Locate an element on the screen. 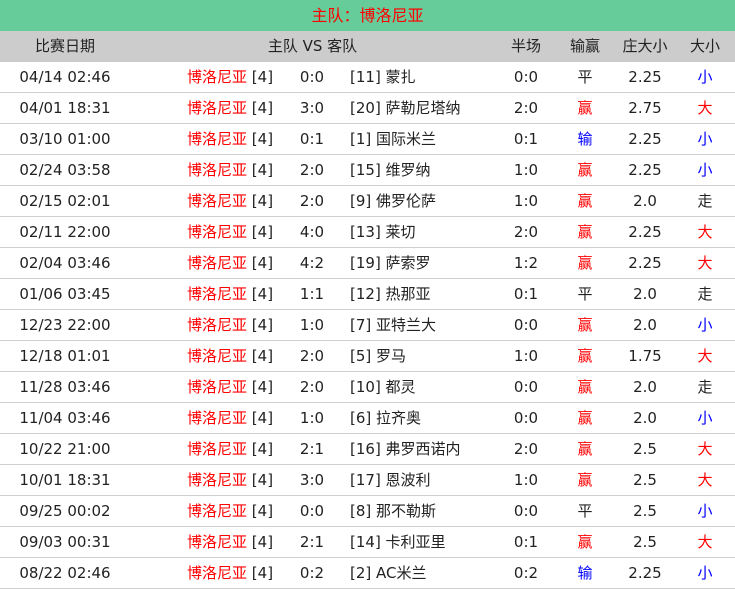 The height and width of the screenshot is (589, 735). away-team: [19] 萨索罗 is located at coordinates (390, 263).